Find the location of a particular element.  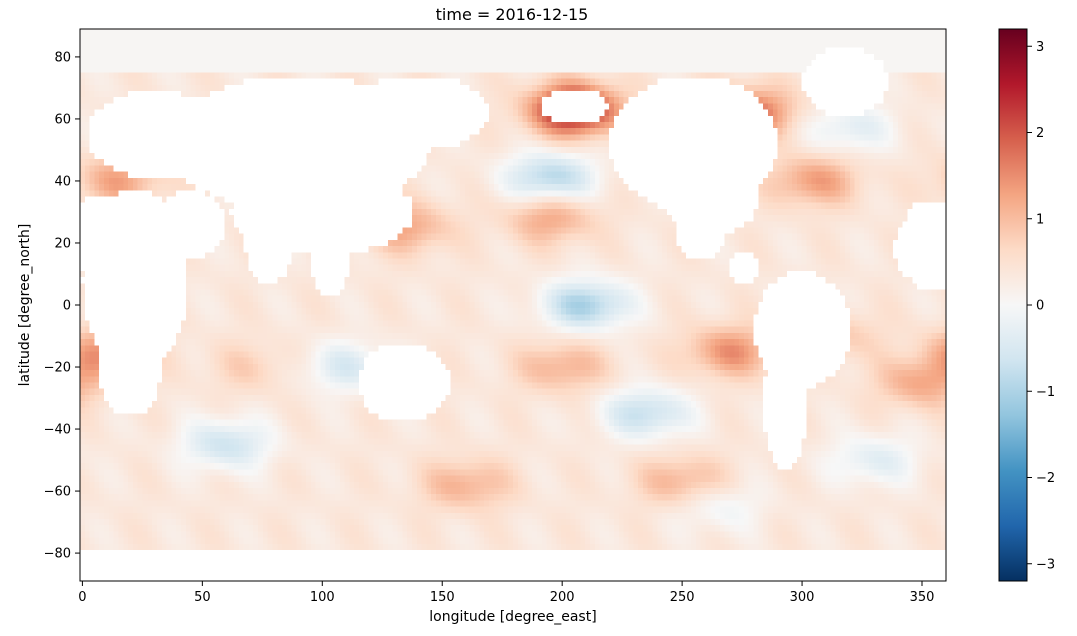

y-tick-label: 0 is located at coordinates (67, 306).